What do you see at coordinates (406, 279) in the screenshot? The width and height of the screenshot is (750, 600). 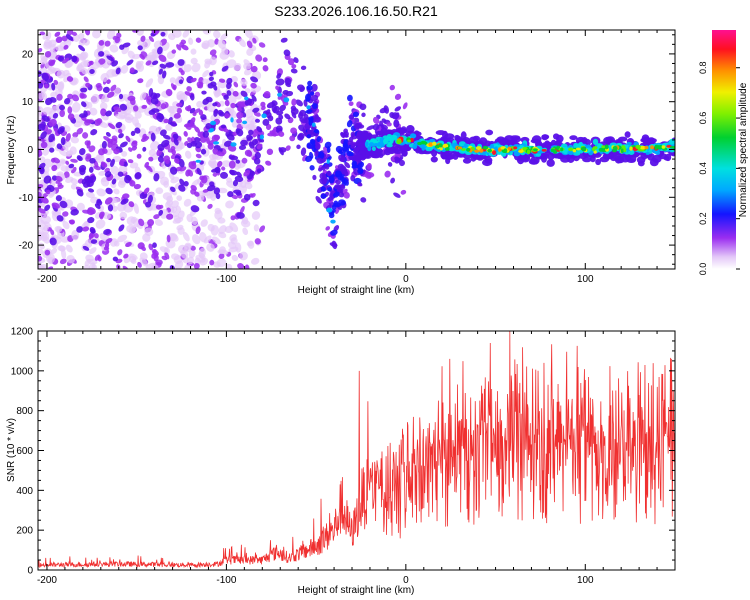 I see `x-tick-label: 0` at bounding box center [406, 279].